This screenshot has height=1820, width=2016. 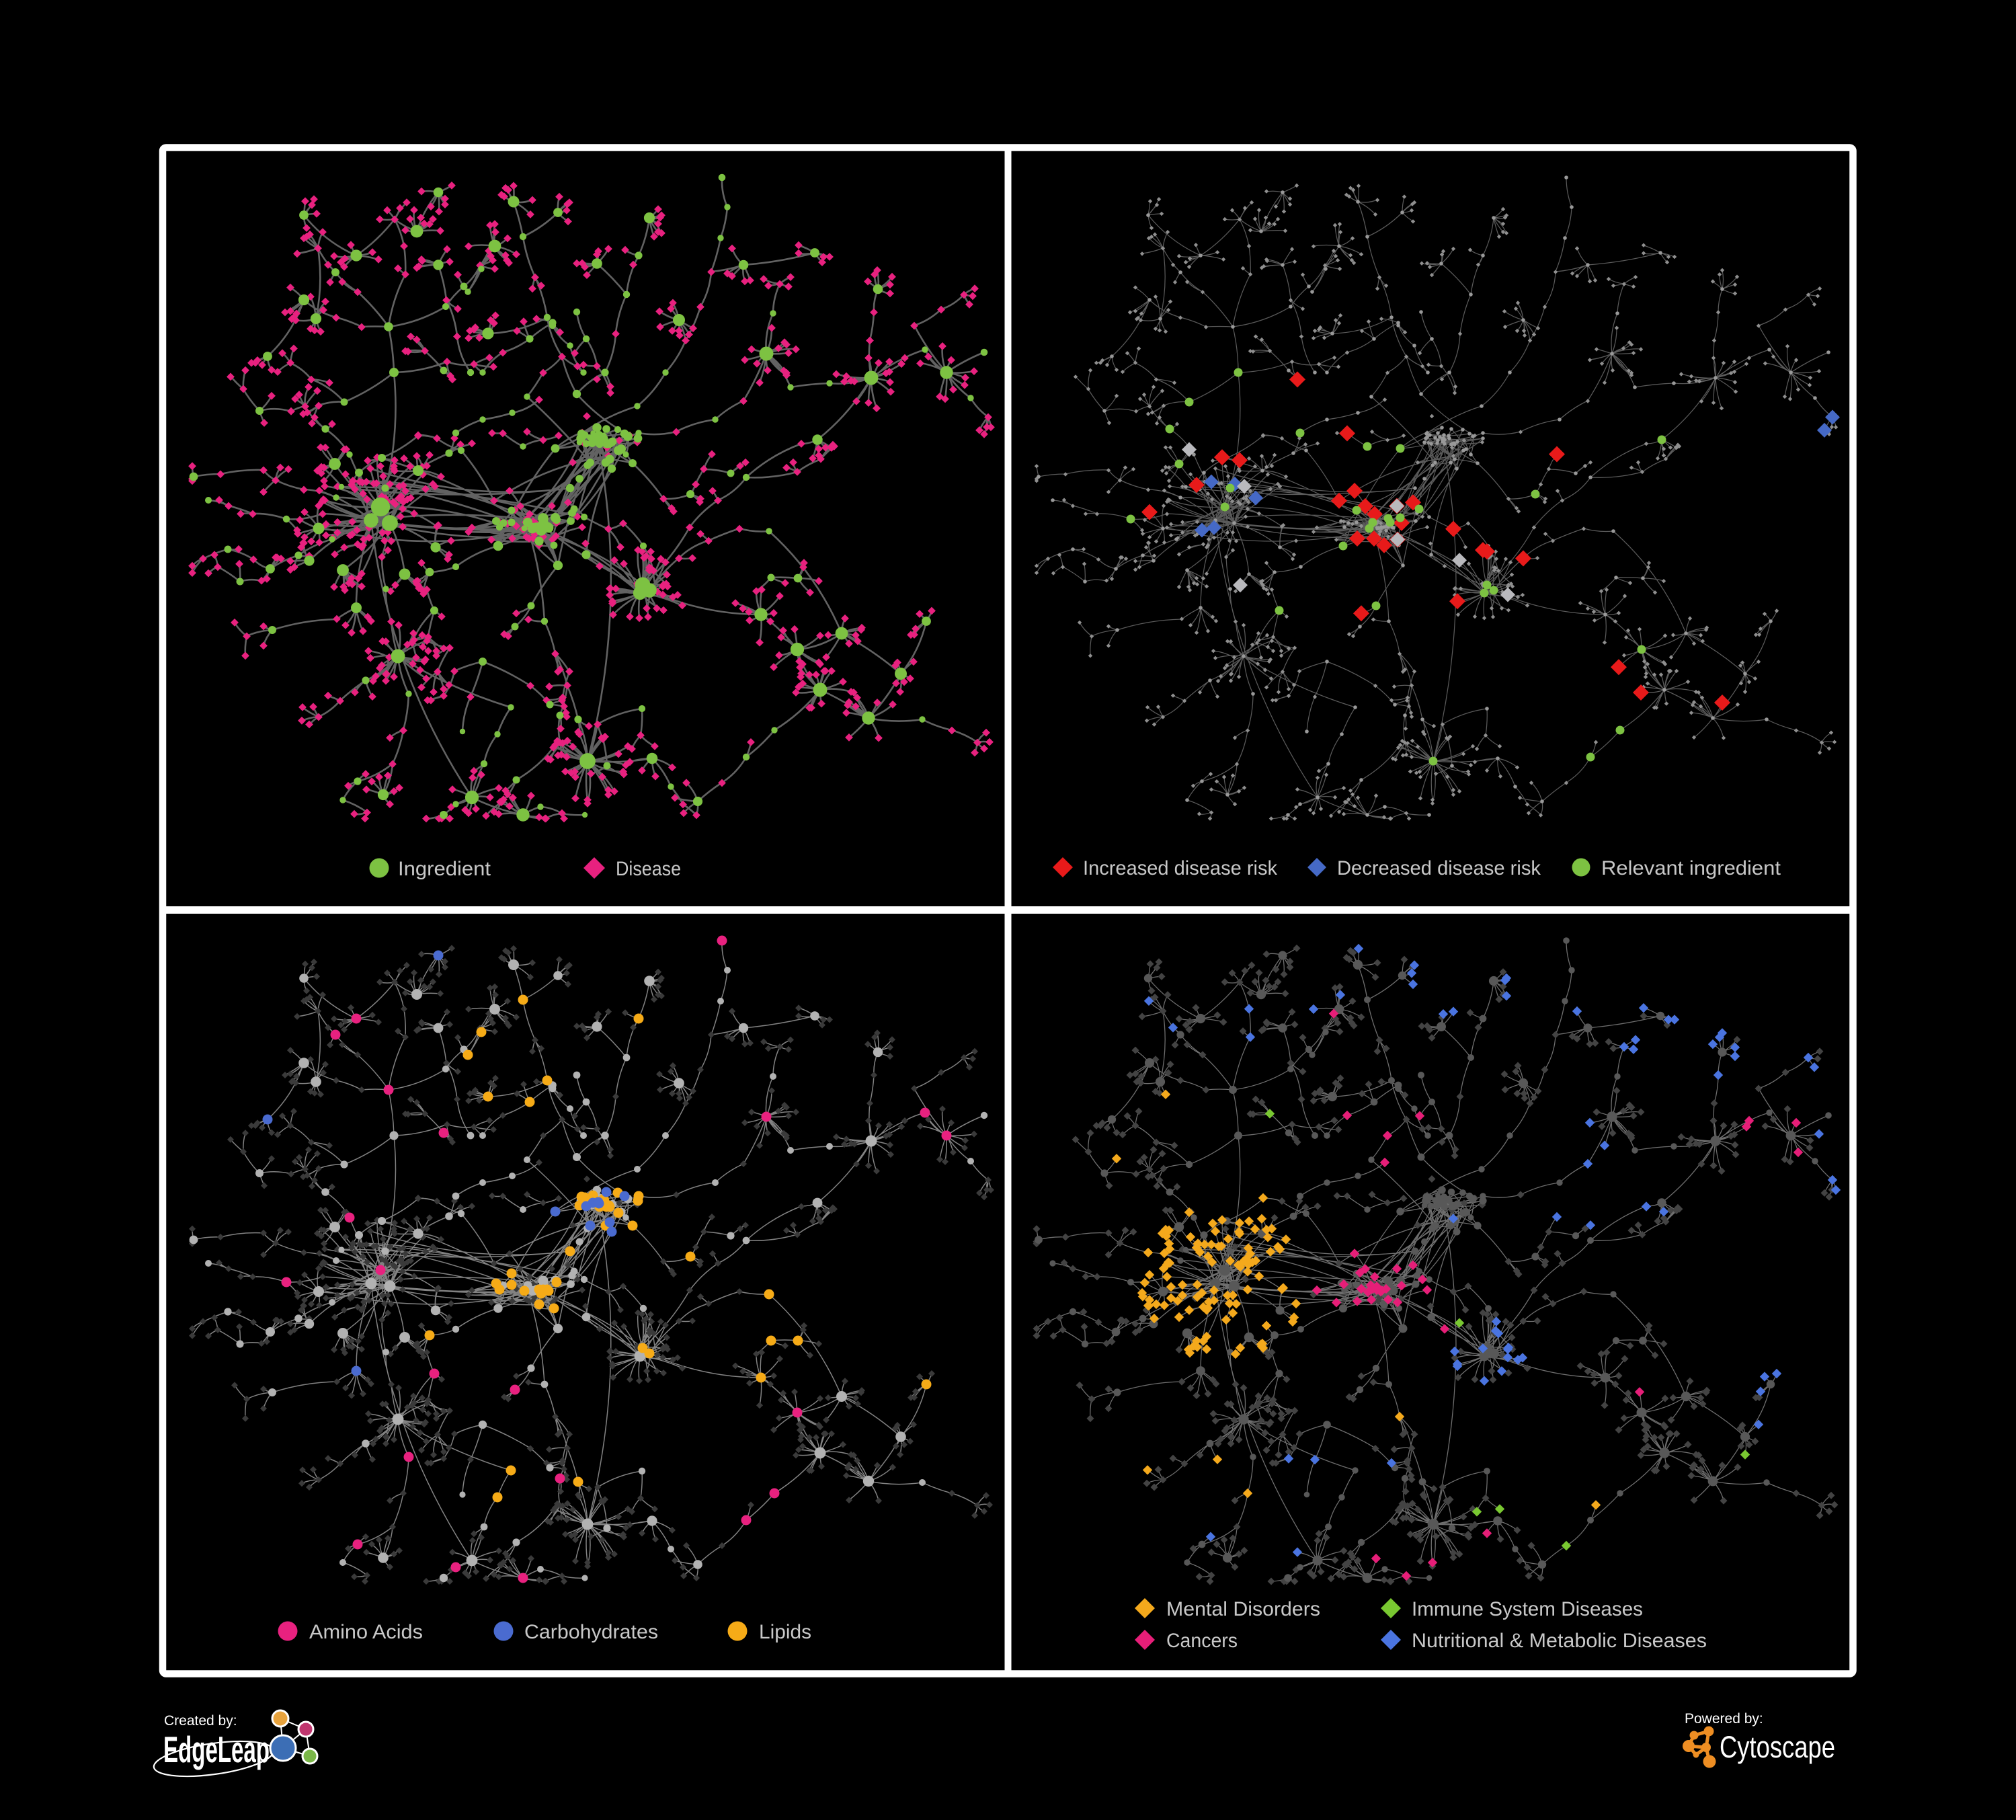 What do you see at coordinates (1724, 1719) in the screenshot?
I see `svg-text: Powered by:` at bounding box center [1724, 1719].